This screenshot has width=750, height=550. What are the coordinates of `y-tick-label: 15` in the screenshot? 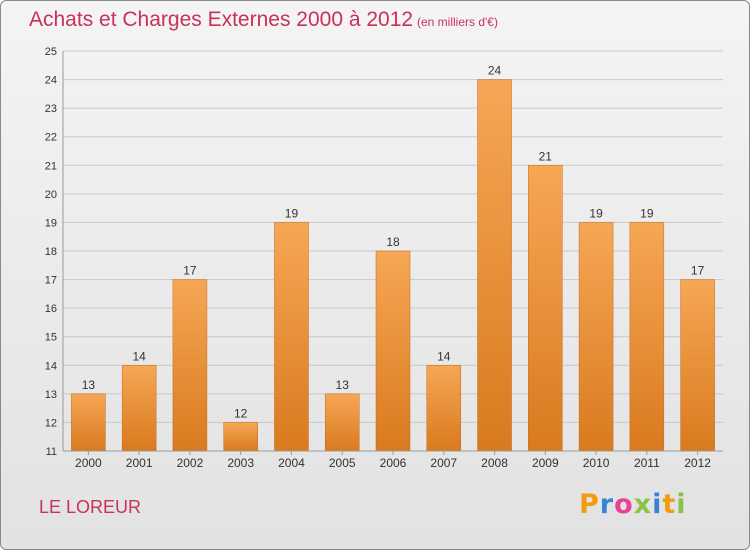 It's located at (51, 338).